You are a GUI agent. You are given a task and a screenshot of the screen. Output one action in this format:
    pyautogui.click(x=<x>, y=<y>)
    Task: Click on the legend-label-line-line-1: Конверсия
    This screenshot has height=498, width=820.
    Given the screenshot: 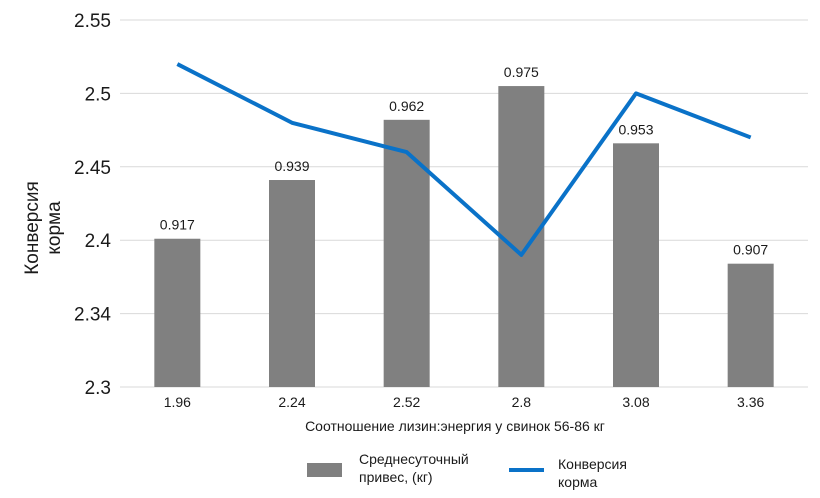 What is the action you would take?
    pyautogui.click(x=592, y=464)
    